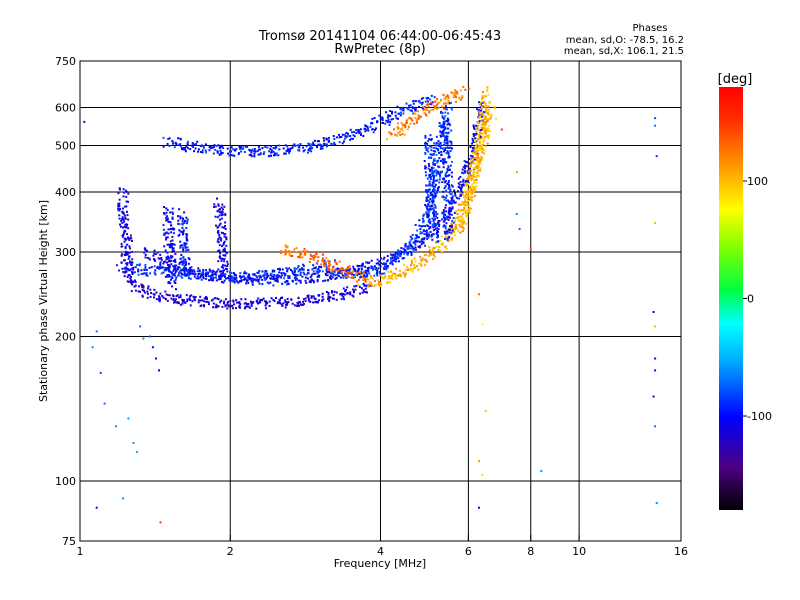 The width and height of the screenshot is (800, 600). I want to click on y-tick-label: 400, so click(65, 192).